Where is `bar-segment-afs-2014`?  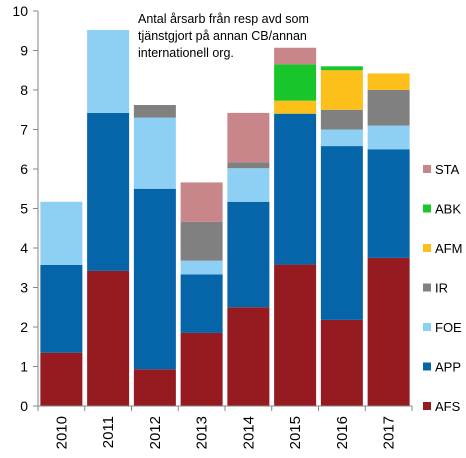 bar-segment-afs-2014 is located at coordinates (248, 356).